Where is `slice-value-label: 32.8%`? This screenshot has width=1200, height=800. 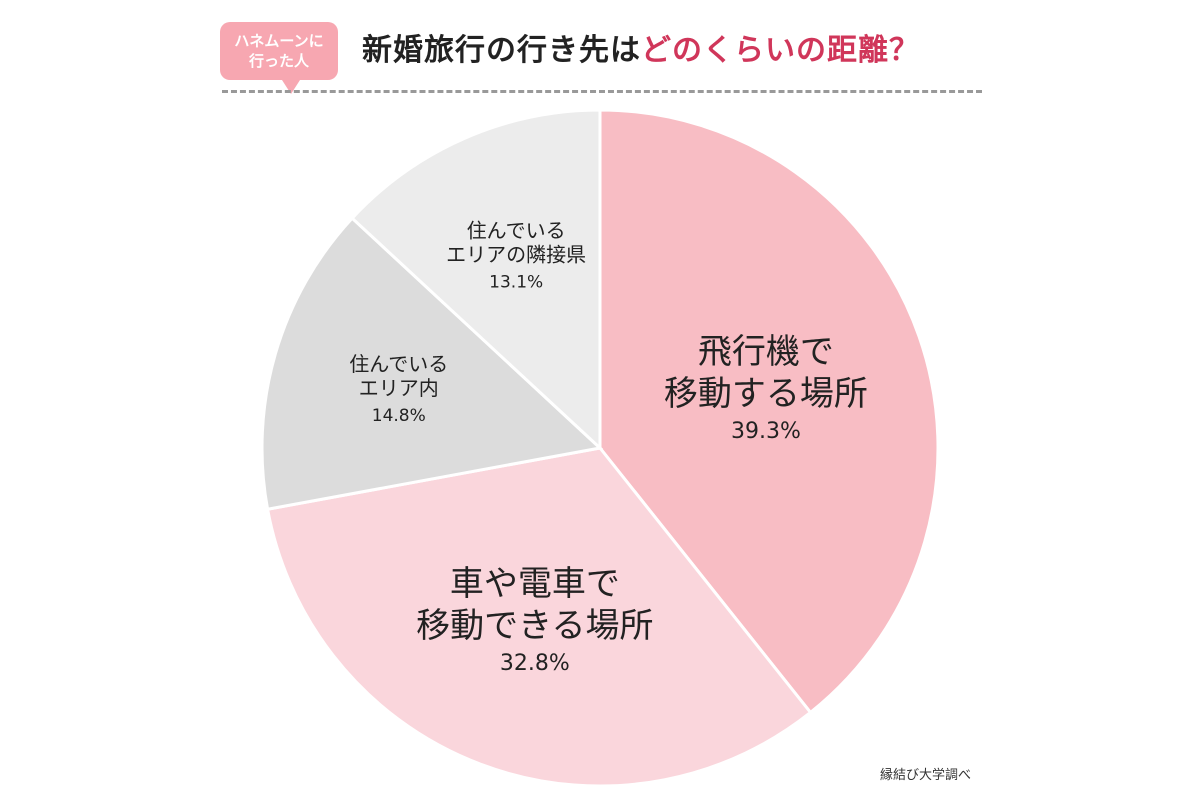
slice-value-label: 32.8% is located at coordinates (535, 663).